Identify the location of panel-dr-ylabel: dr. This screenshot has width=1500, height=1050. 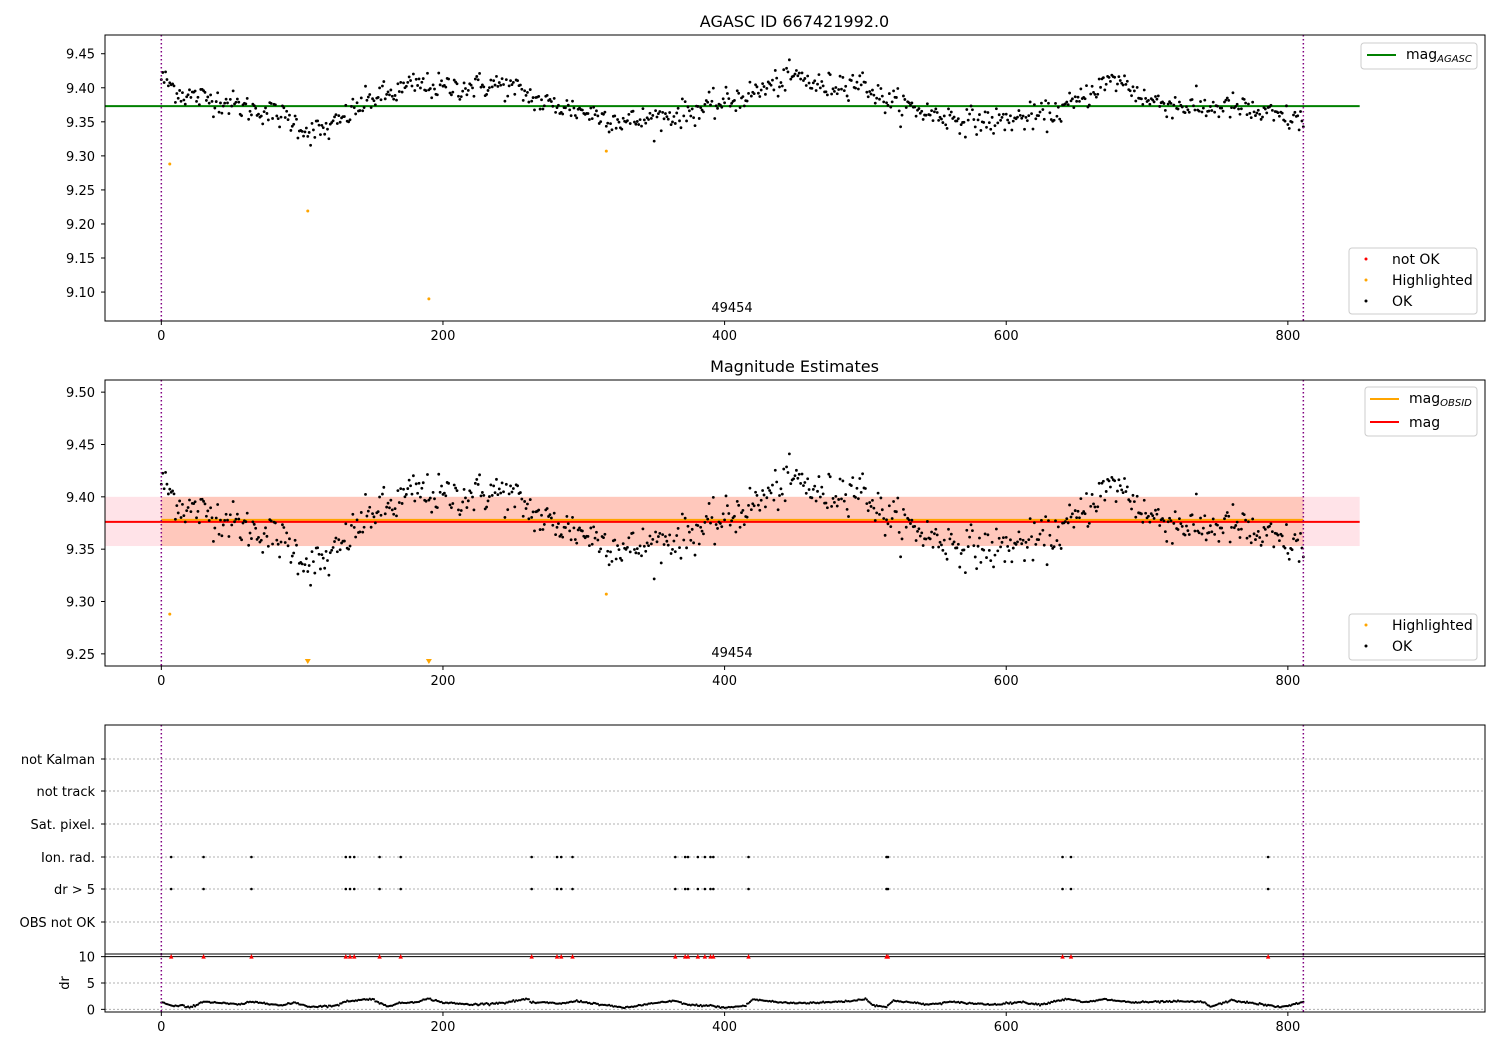
(65, 983).